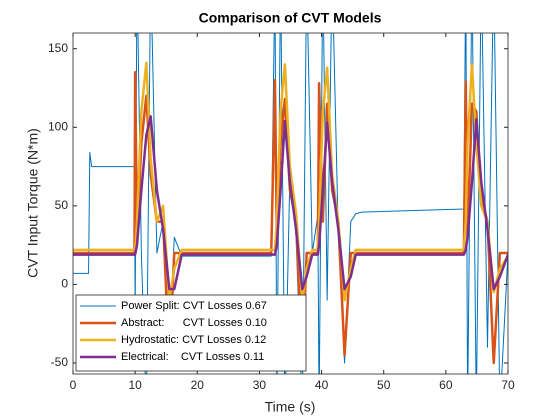 The width and height of the screenshot is (560, 420). I want to click on x-tick-label: 10, so click(135, 385).